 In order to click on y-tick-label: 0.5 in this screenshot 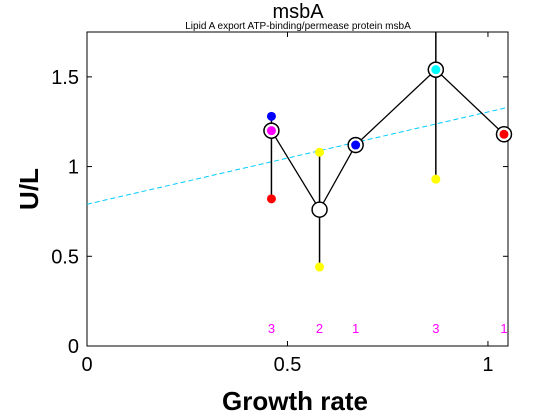, I will do `click(65, 257)`.